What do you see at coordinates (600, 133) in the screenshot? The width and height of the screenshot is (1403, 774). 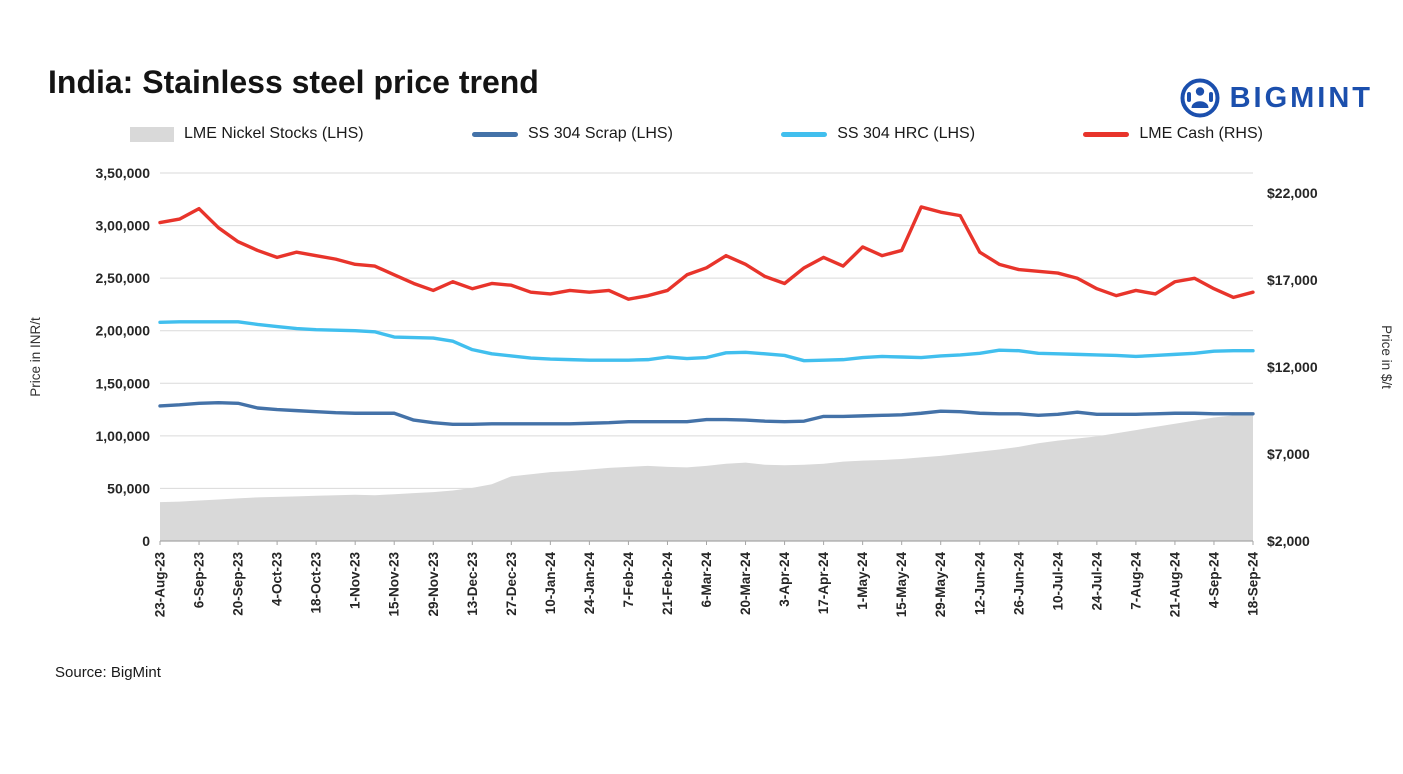 I see `legend-label: SS 304 Scrap (LHS)` at bounding box center [600, 133].